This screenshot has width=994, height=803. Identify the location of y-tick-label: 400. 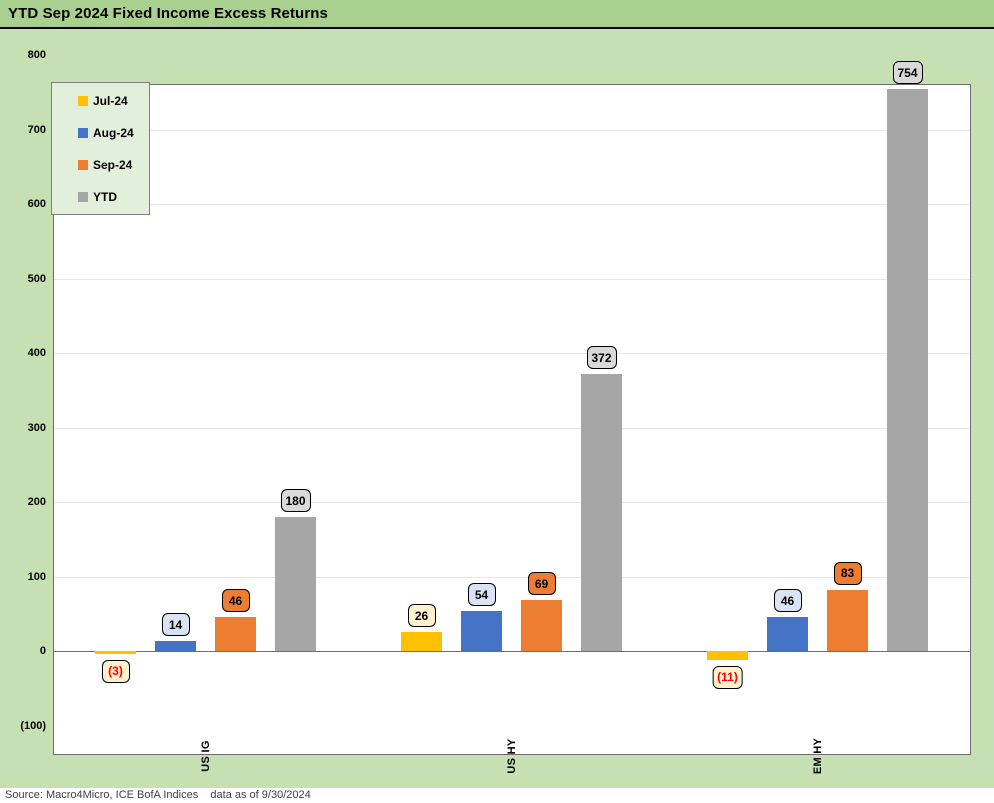
(36, 353).